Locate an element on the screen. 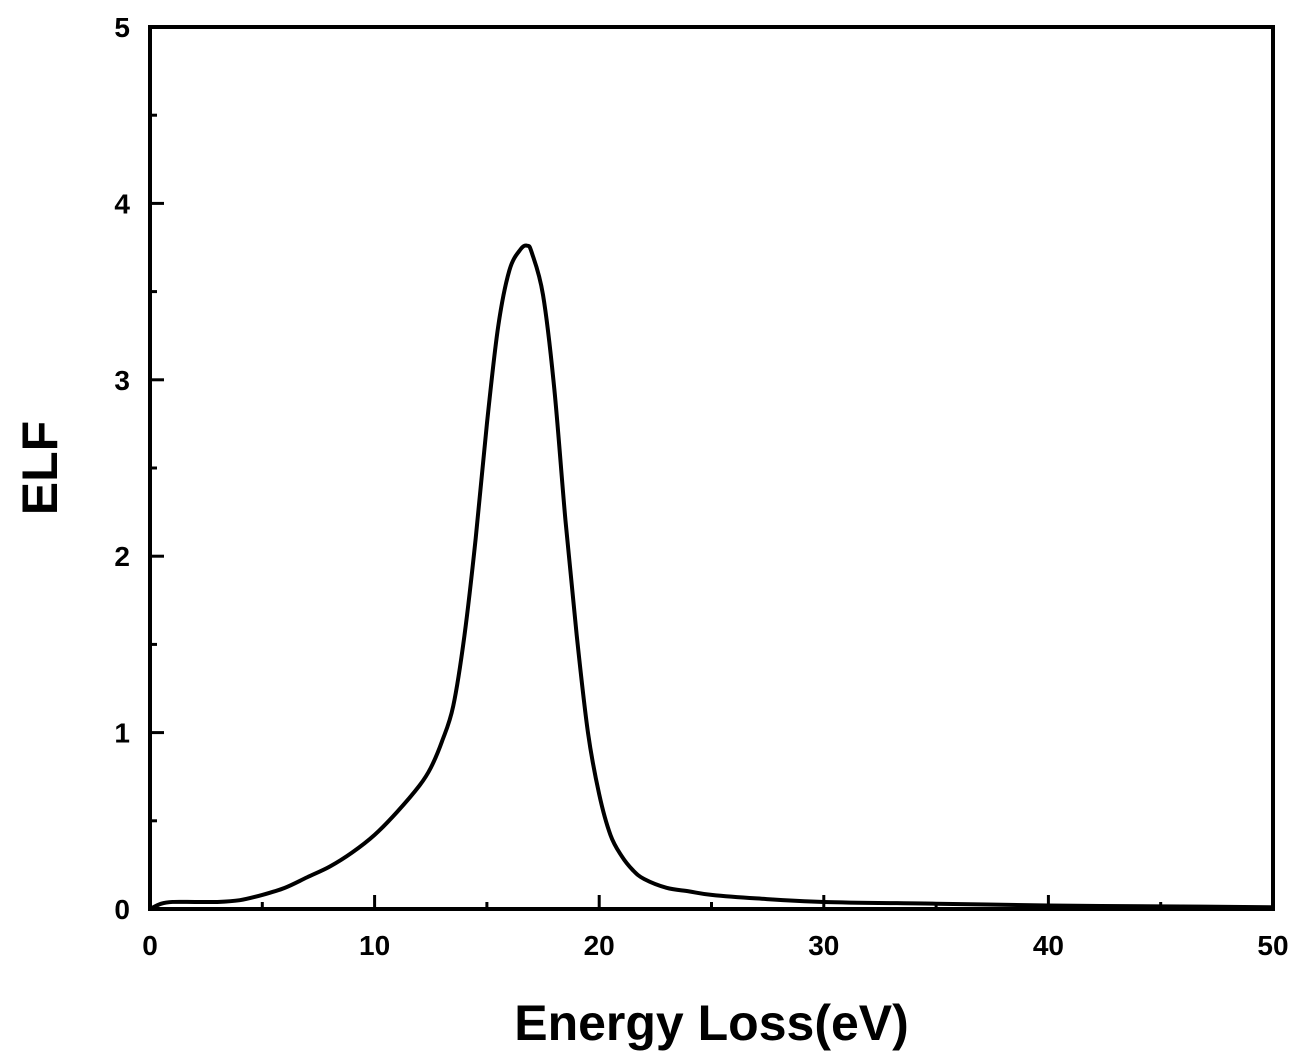 The width and height of the screenshot is (1298, 1055). x-axis-title: Energy Loss(eV) is located at coordinates (711, 1023).